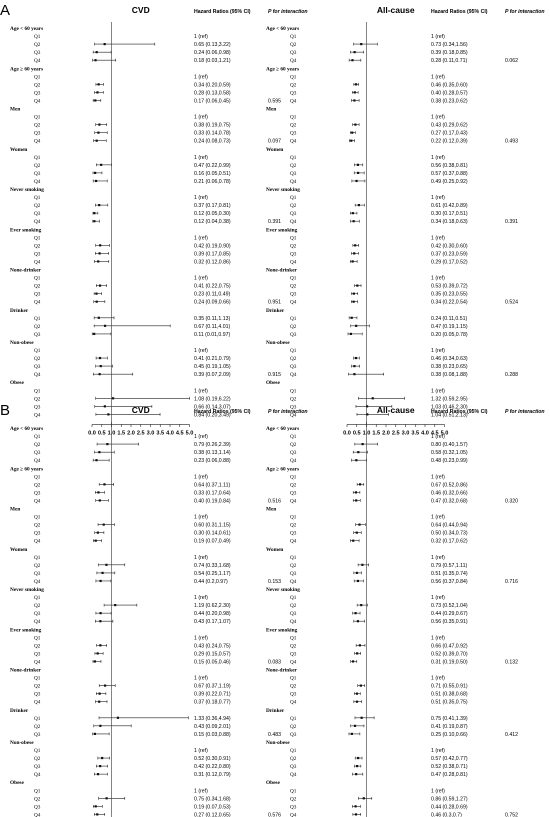 The width and height of the screenshot is (550, 817). I want to click on hr-ci-value: 0.32 (0.12,0.86), so click(212, 262).